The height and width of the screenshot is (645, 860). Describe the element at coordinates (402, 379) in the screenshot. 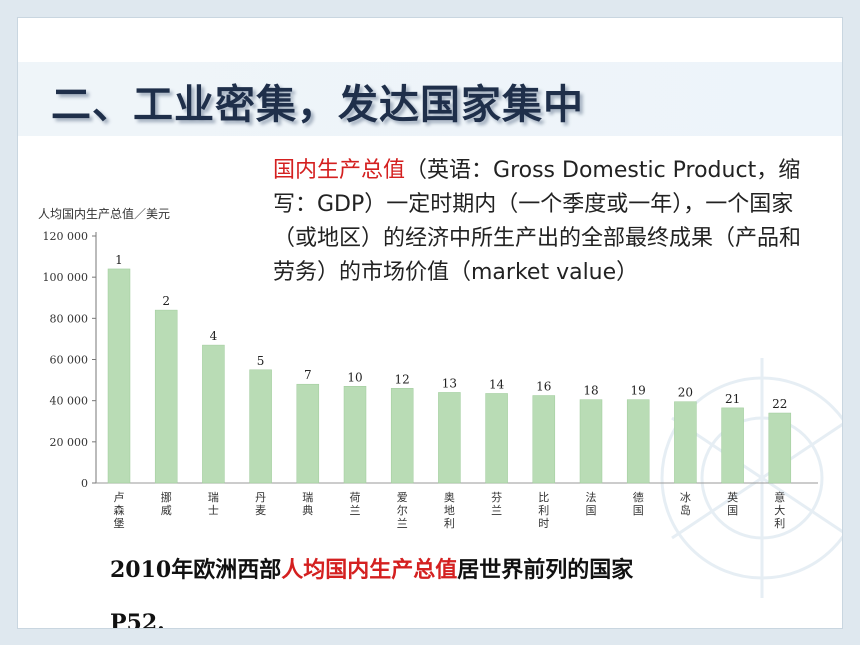

I see `rank-label: 12` at that location.